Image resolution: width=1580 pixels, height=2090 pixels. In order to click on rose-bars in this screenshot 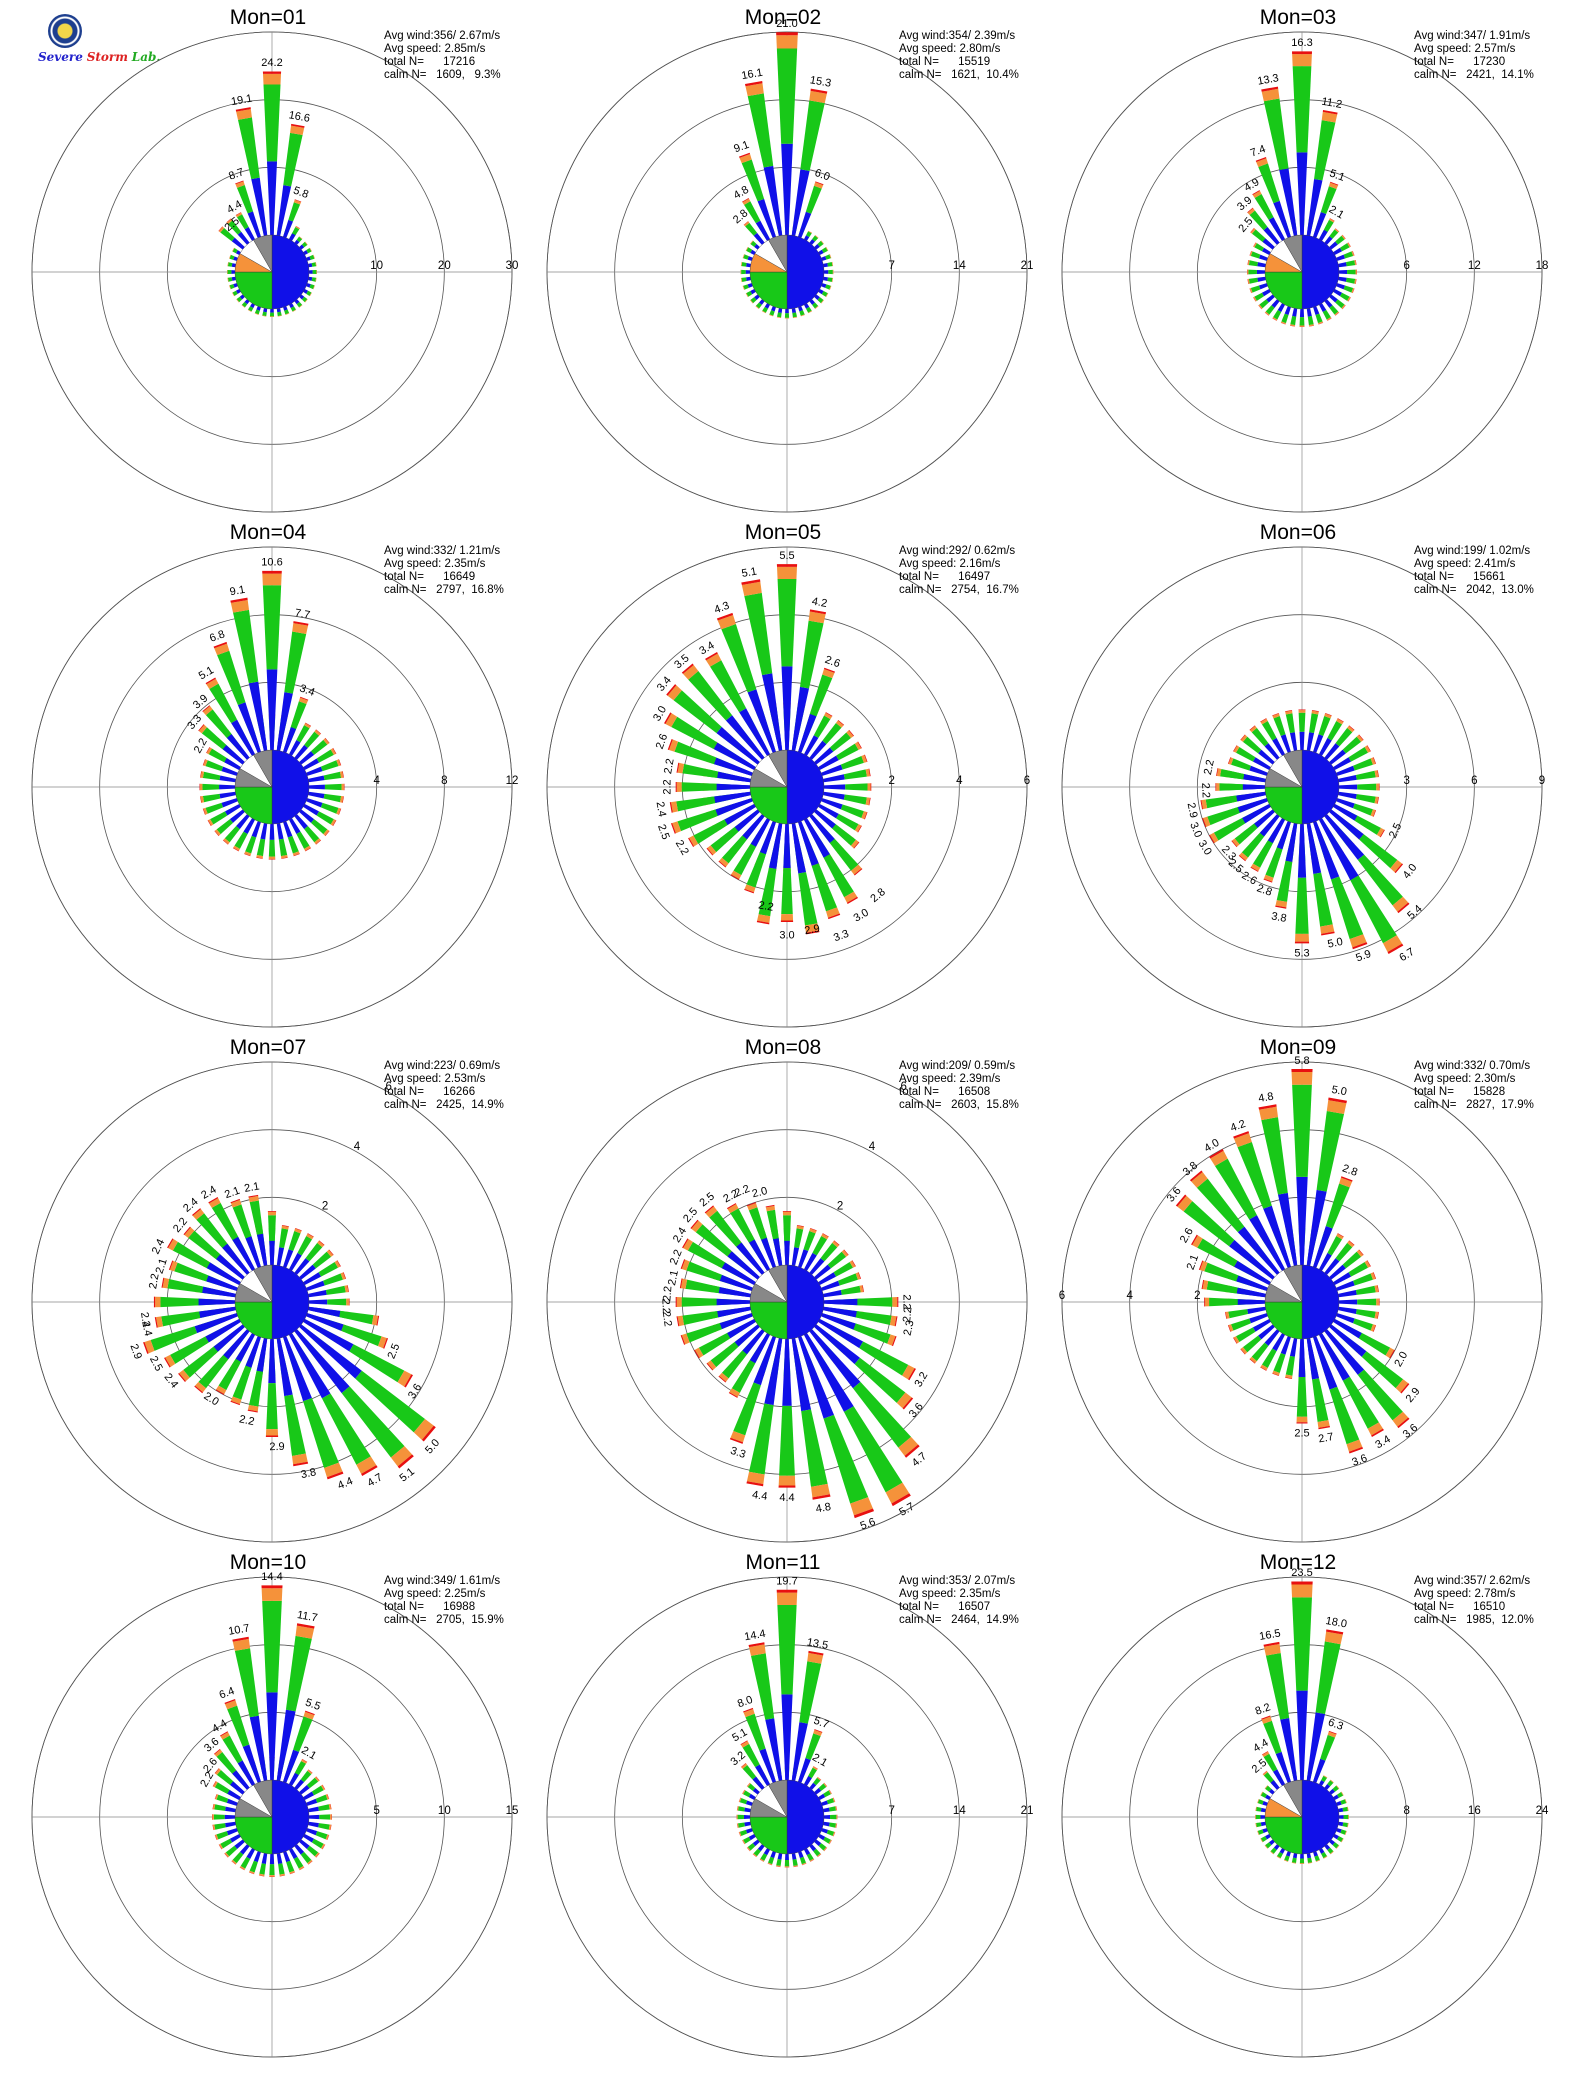, I will do `click(797, 1360)`.